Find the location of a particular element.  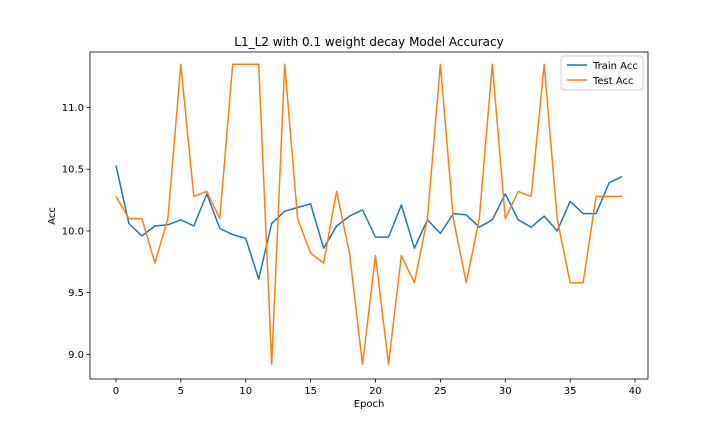

legend-label-train-acc: Train Acc is located at coordinates (615, 66).